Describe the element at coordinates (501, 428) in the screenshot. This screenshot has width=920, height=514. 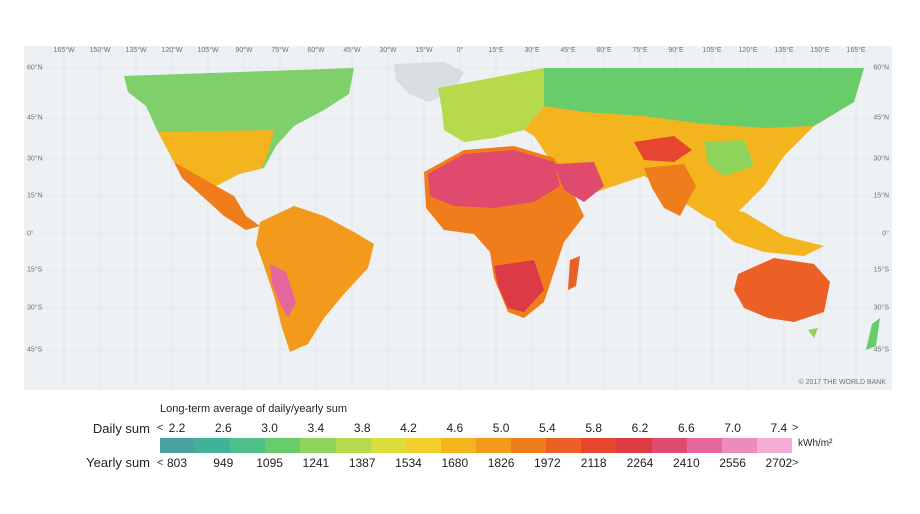
I see `daily-sum-tick: 5.0` at that location.